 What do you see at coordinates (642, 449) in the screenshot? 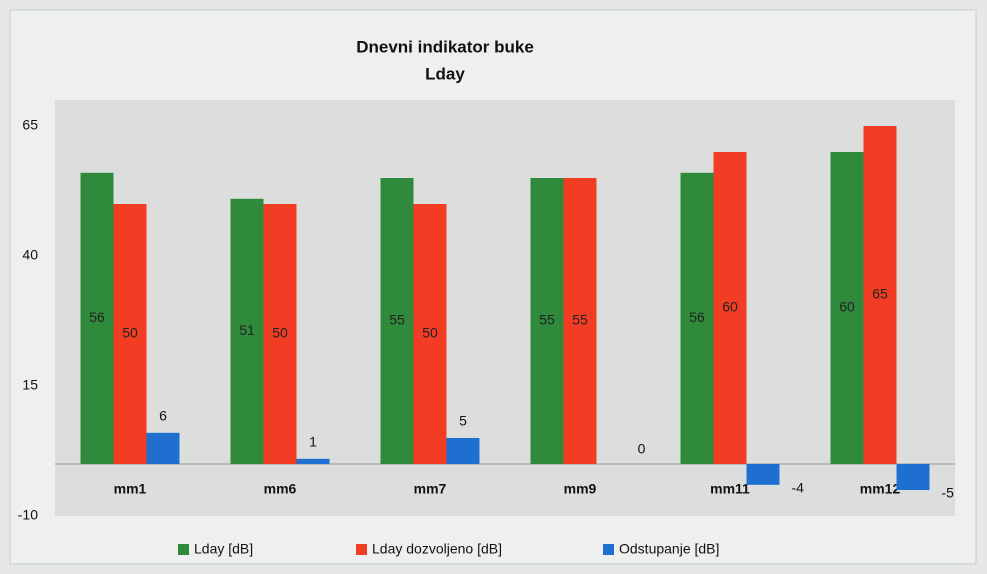
I see `data-label: 0` at bounding box center [642, 449].